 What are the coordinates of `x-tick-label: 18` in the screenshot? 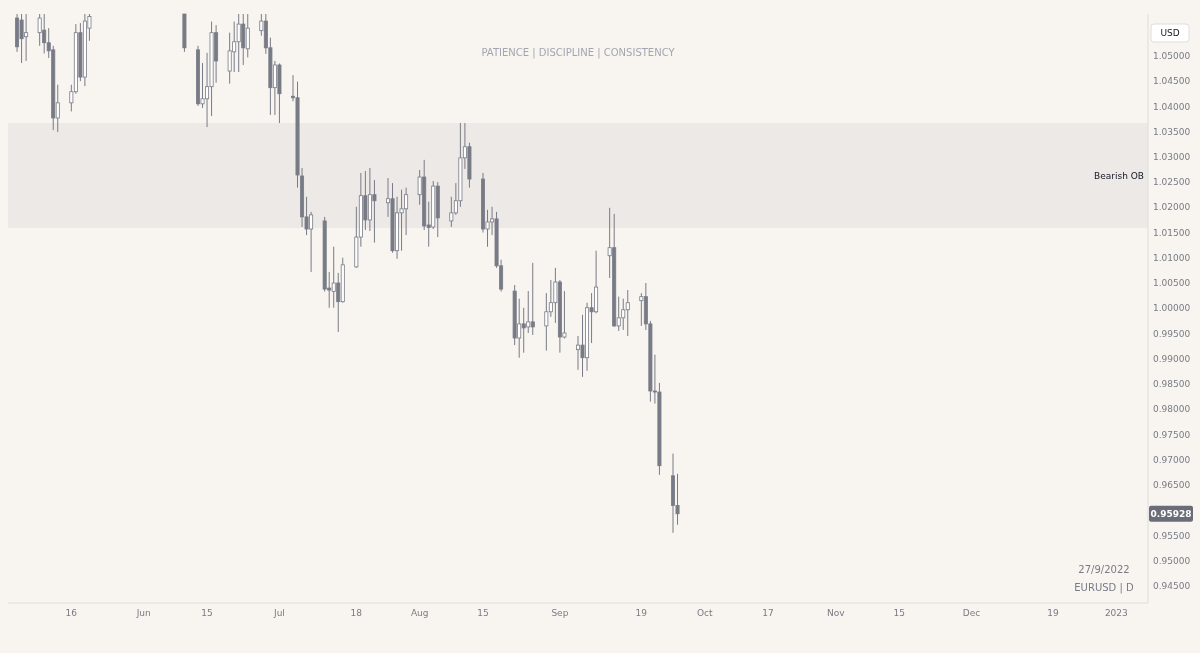 It's located at (356, 613).